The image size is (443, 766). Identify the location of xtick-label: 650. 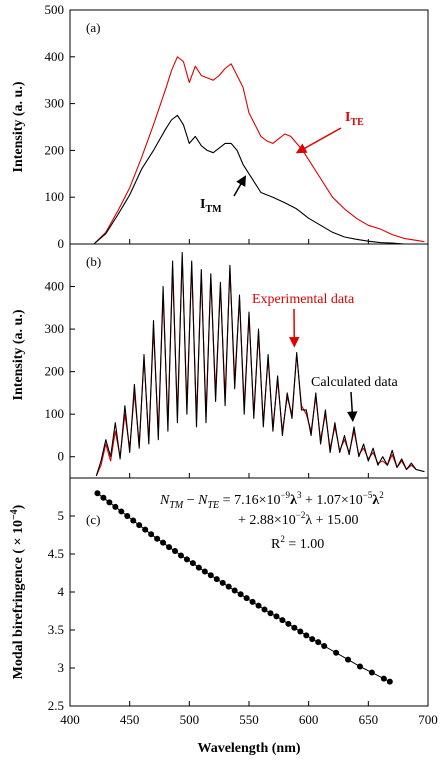
(369, 719).